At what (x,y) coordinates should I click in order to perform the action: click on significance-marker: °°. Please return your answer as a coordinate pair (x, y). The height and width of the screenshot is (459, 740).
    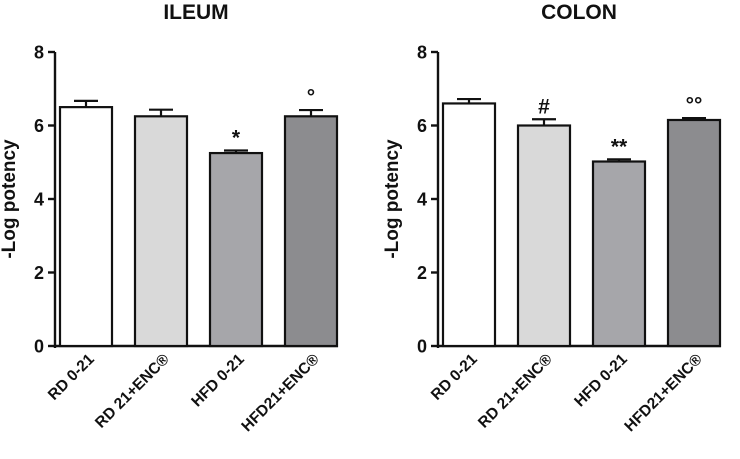
    Looking at the image, I should click on (694, 105).